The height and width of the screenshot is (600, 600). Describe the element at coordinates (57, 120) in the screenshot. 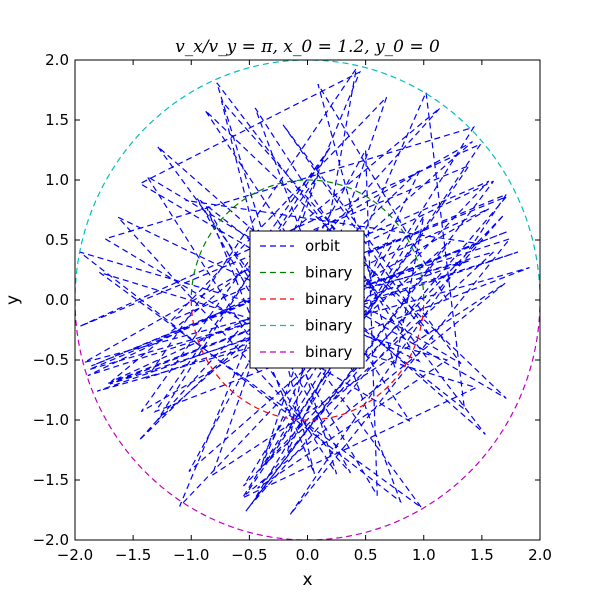

I see `y-tick-label: 1.5` at that location.